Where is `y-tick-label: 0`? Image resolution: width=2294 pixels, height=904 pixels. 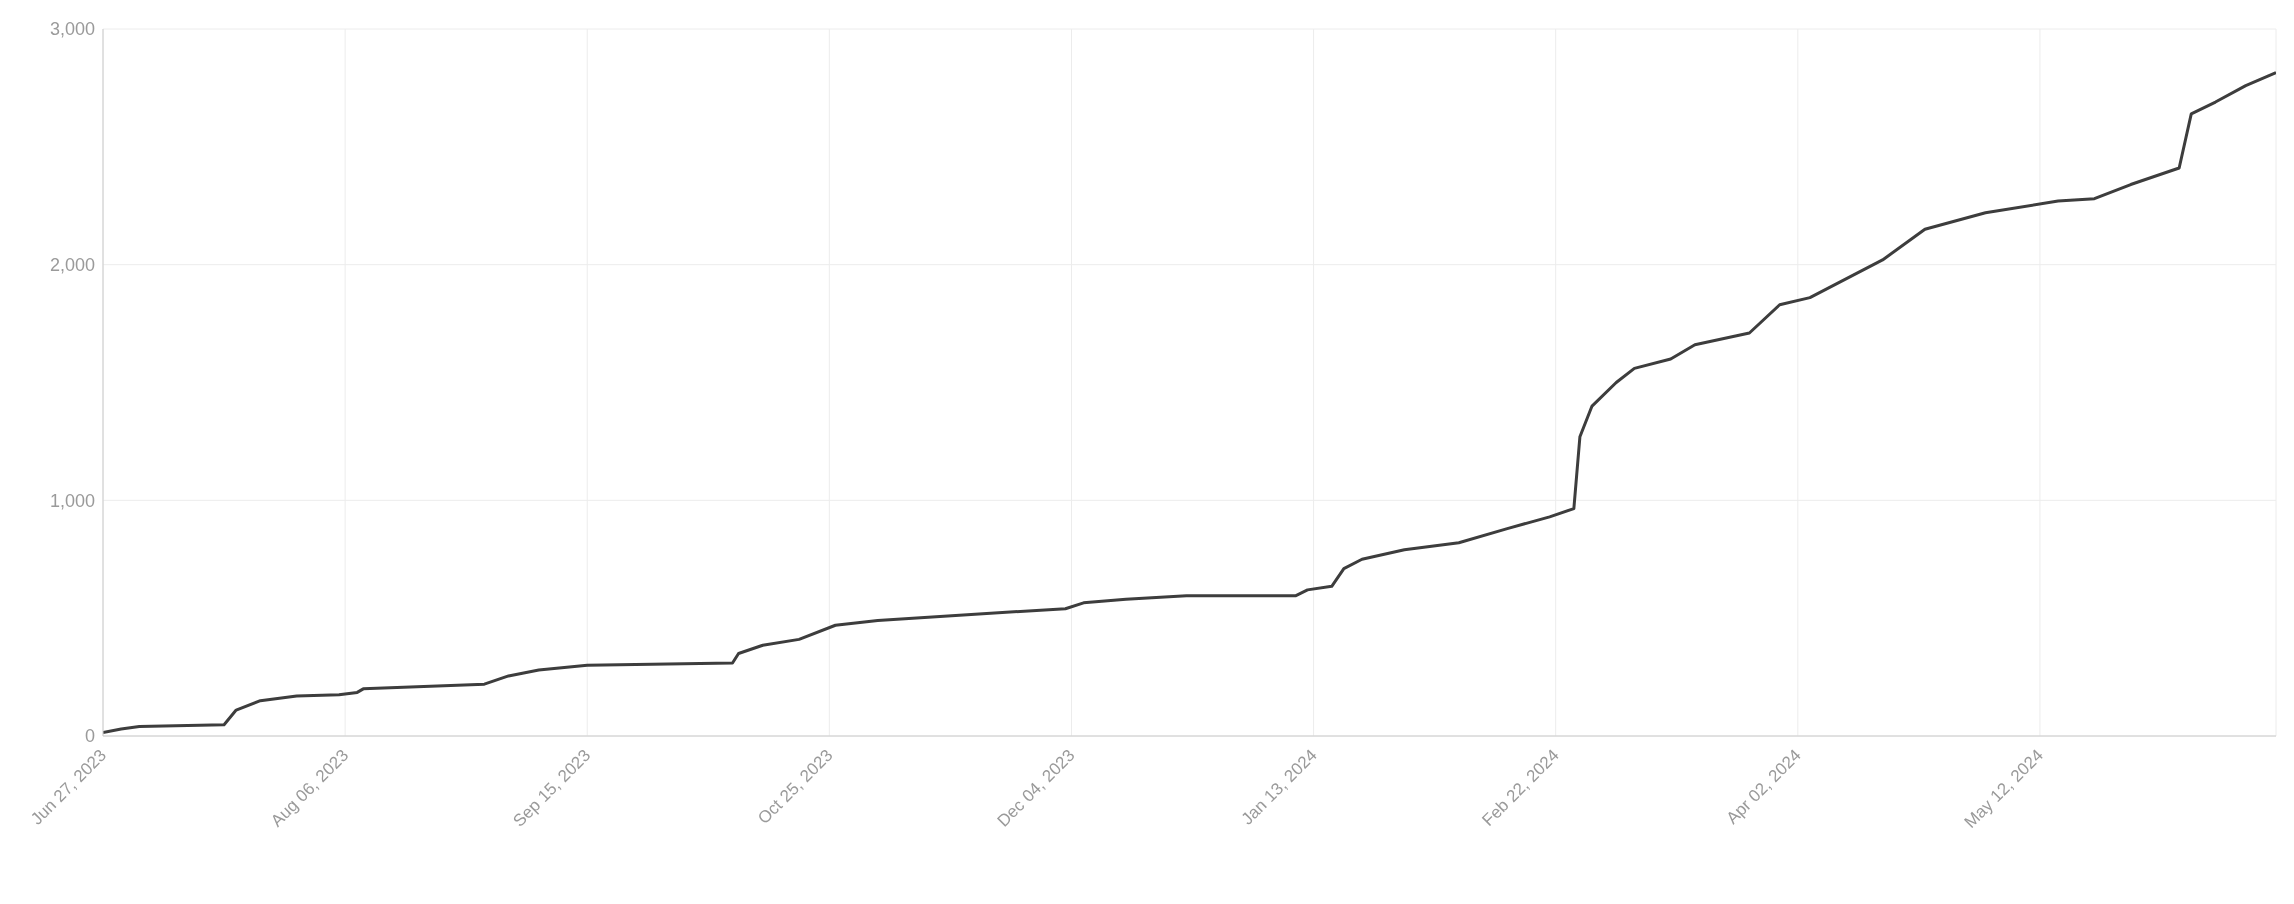
y-tick-label: 0 is located at coordinates (89, 736).